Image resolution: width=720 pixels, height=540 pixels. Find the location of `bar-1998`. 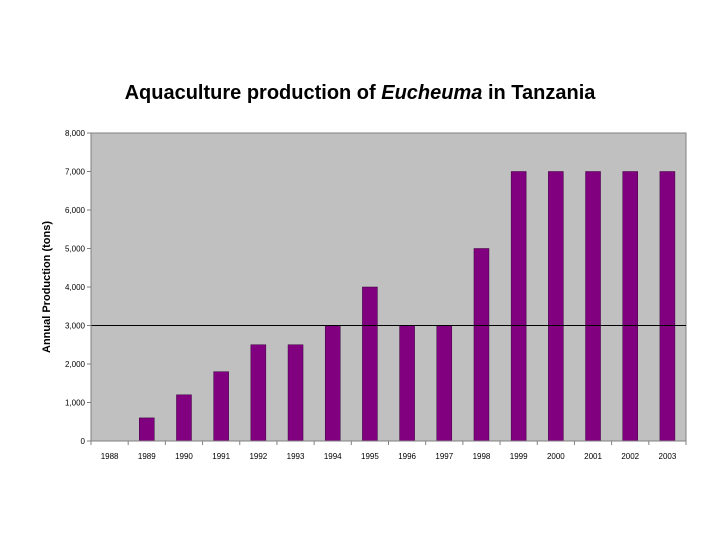

bar-1998 is located at coordinates (481, 345).